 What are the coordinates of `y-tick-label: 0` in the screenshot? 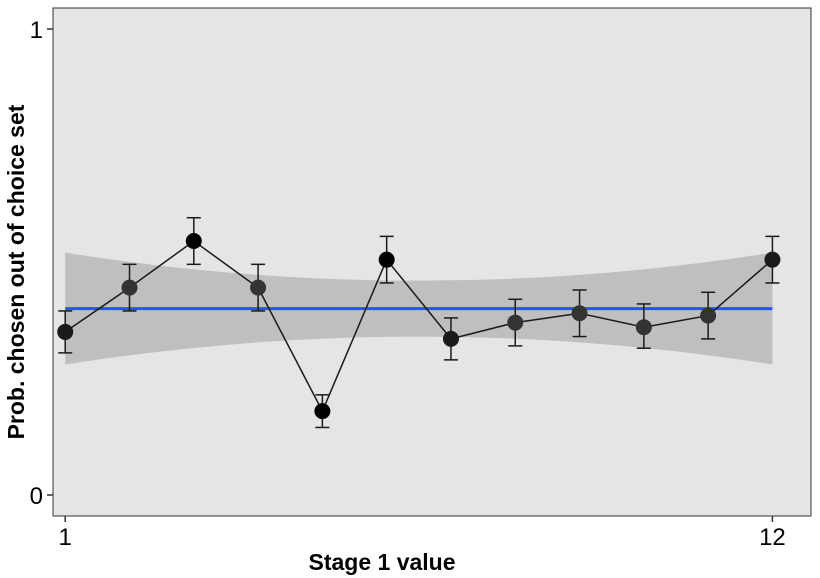 It's located at (36, 496).